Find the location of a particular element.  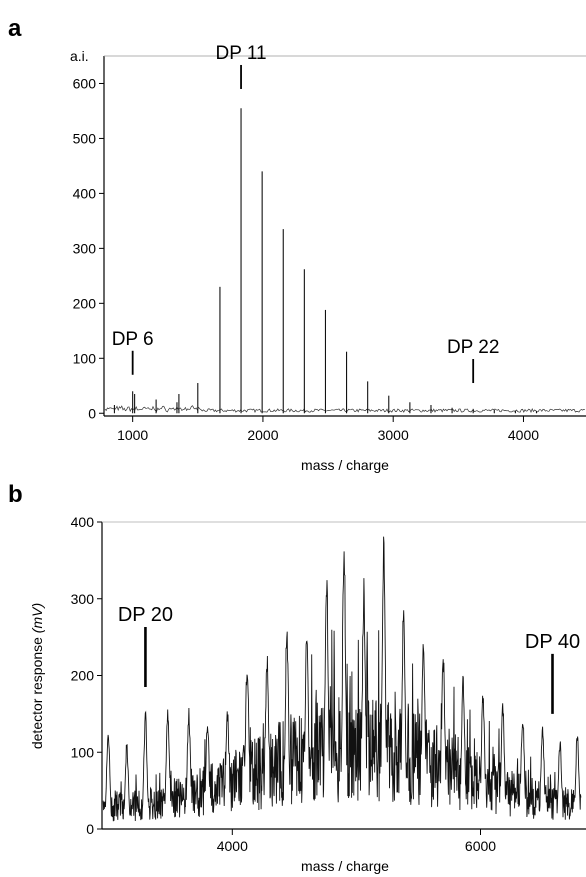

panel-a-y-tick-label: 0 is located at coordinates (92, 413).